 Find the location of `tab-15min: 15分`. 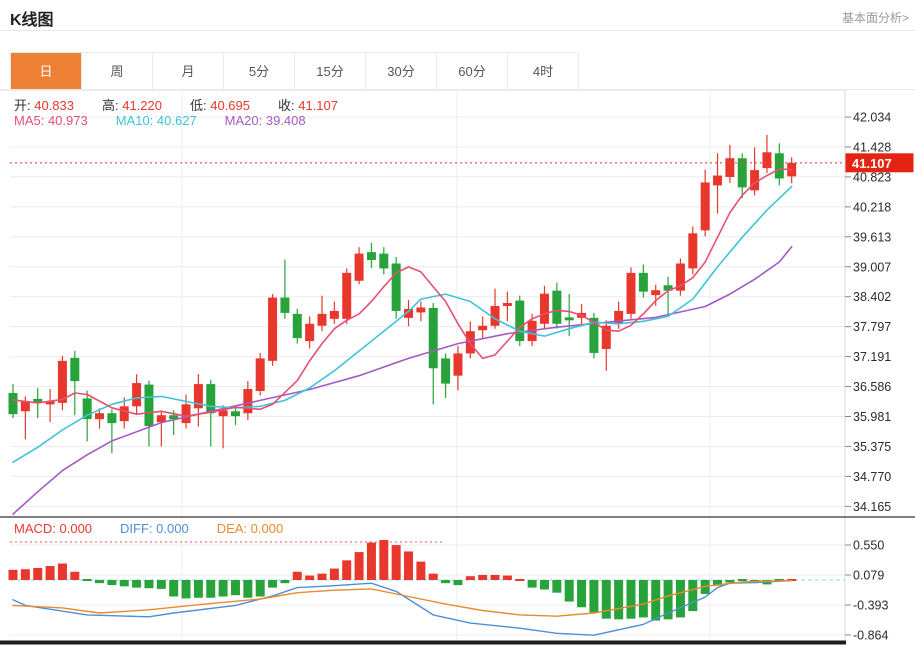

tab-15min: 15分 is located at coordinates (330, 71).